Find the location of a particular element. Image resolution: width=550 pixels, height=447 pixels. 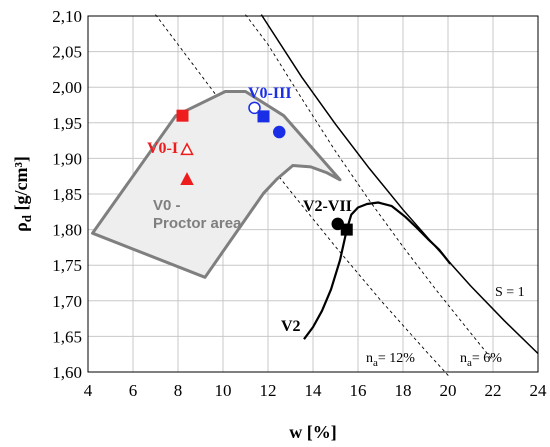

x-tick-label: 8 is located at coordinates (178, 390).